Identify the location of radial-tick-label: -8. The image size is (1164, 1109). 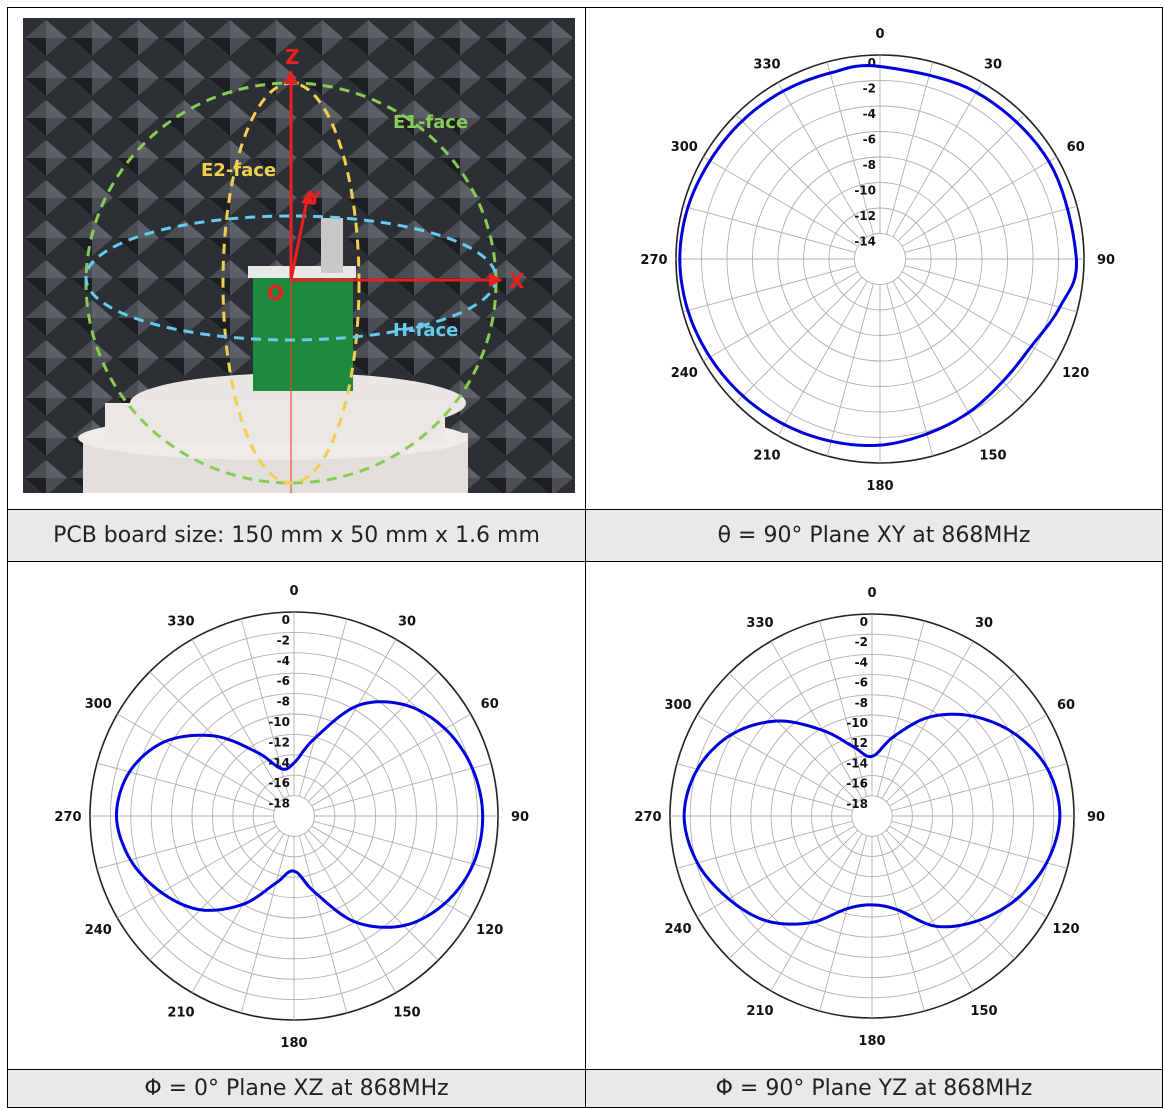
(869, 165).